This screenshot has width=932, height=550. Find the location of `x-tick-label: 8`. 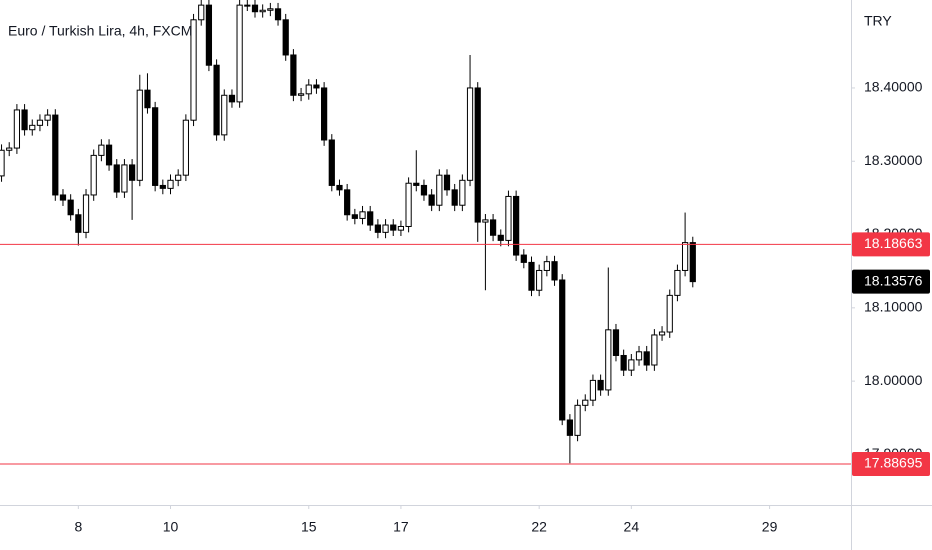

x-tick-label: 8 is located at coordinates (78, 527).